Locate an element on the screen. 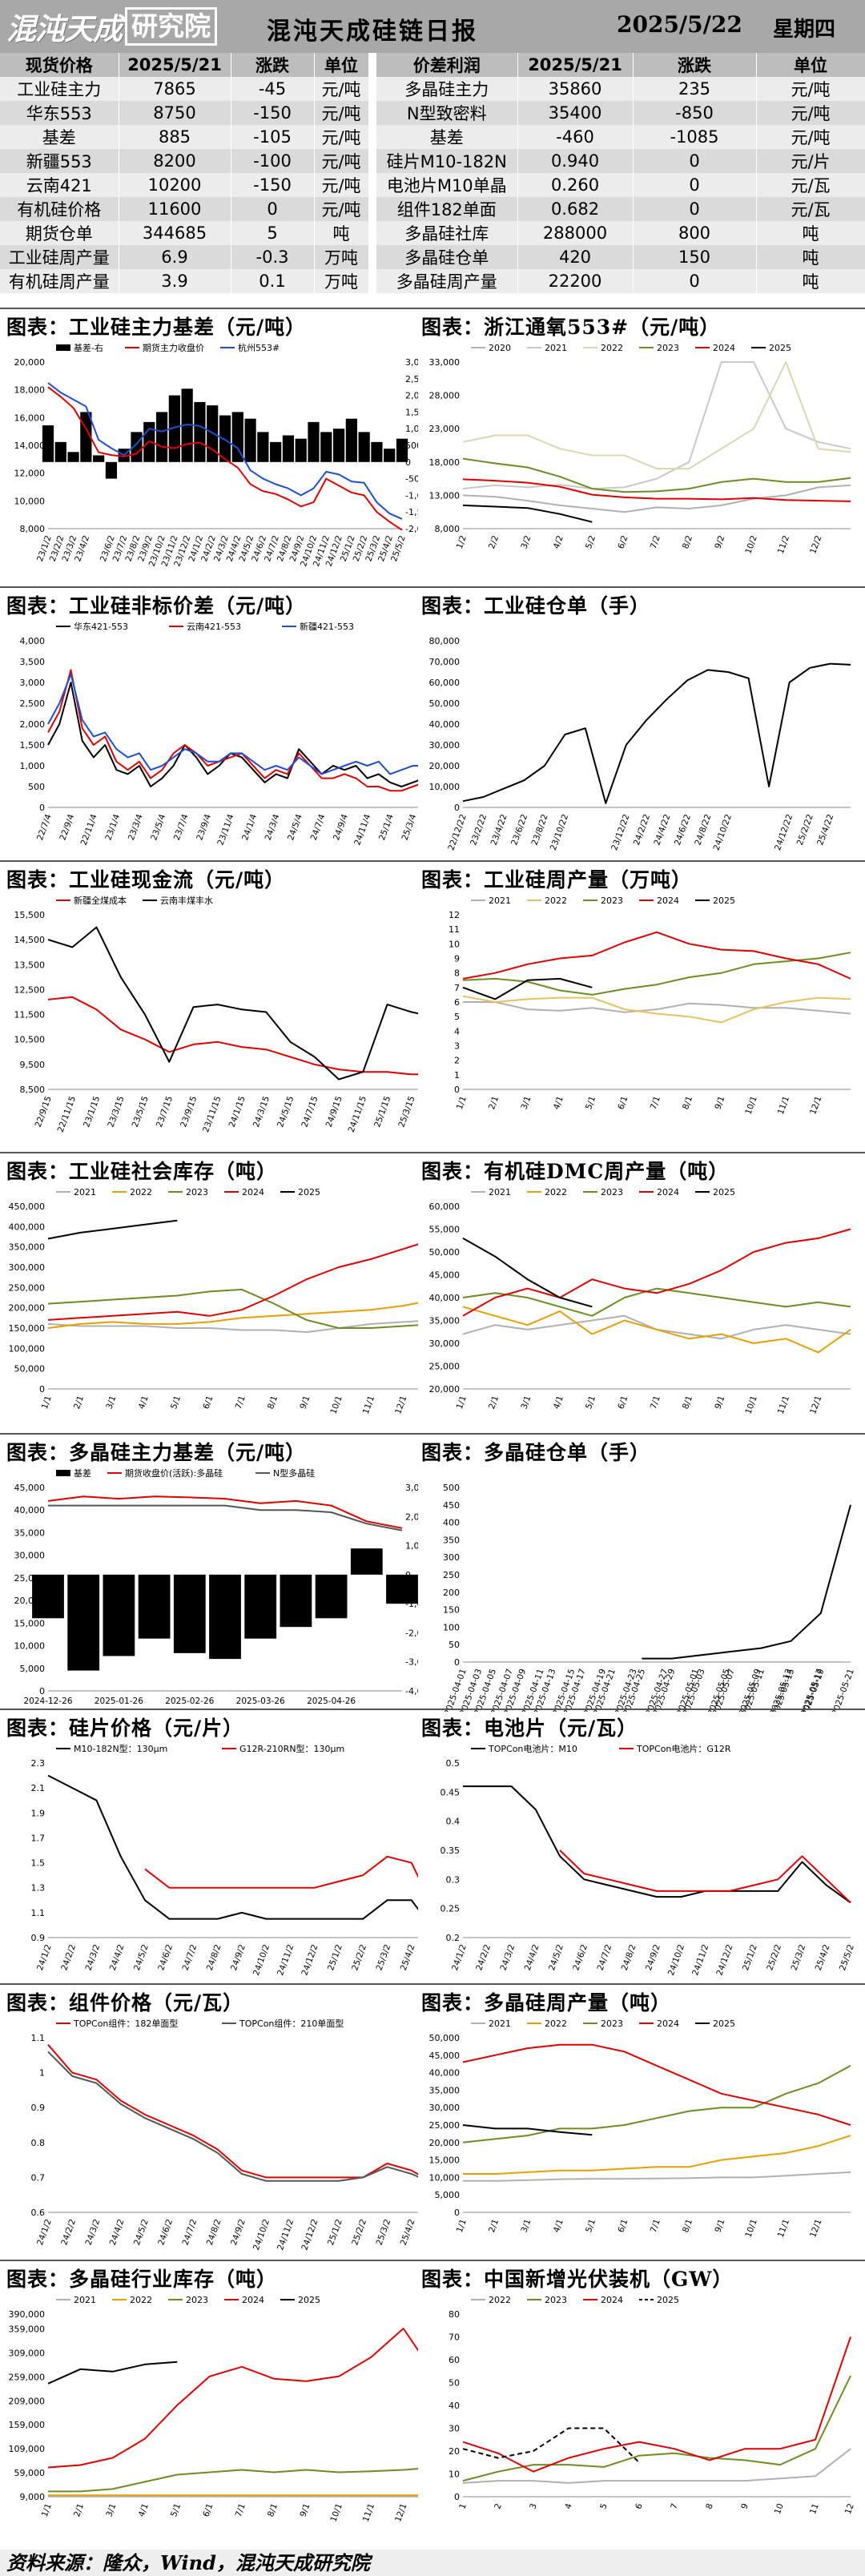 Image resolution: width=865 pixels, height=2576 pixels. y-tick-label: 7 is located at coordinates (457, 988).